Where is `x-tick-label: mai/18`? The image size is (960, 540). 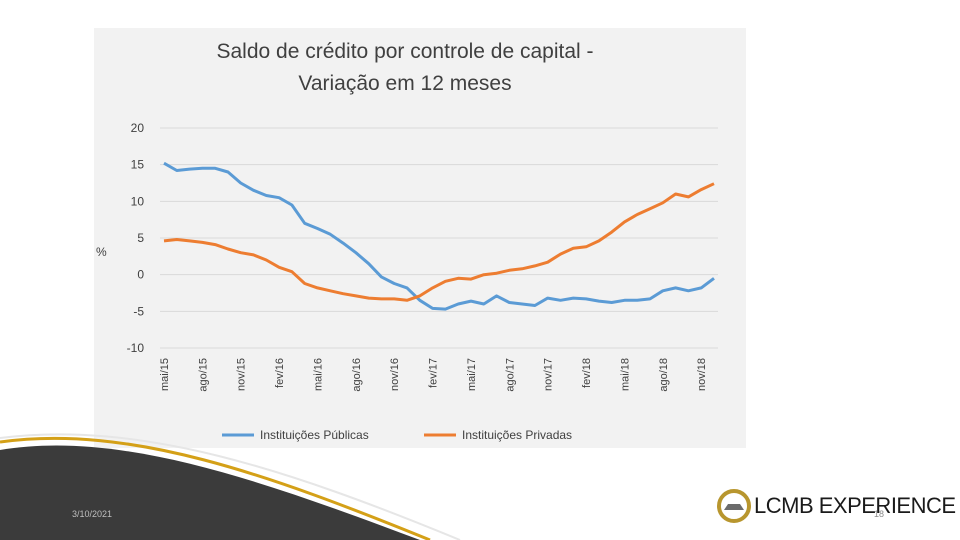 x-tick-label: mai/18 is located at coordinates (625, 374).